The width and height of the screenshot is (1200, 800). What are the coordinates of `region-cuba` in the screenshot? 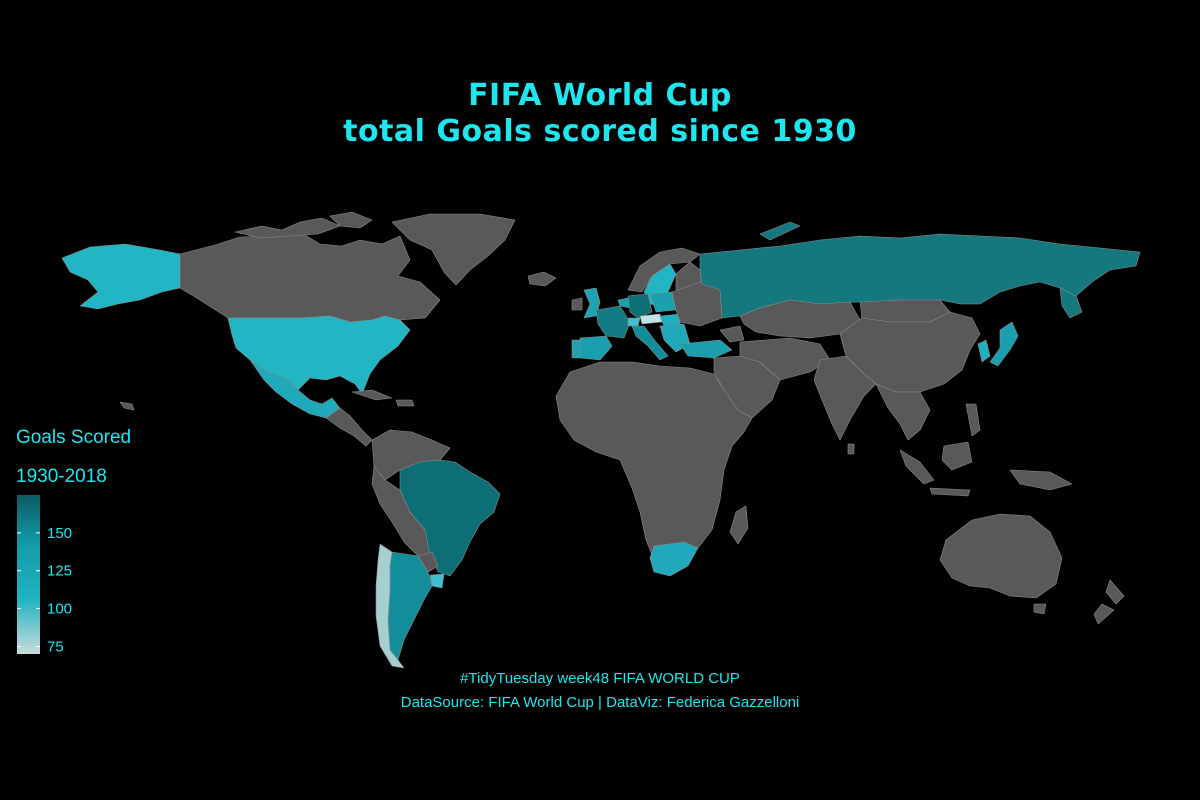 It's located at (372, 395).